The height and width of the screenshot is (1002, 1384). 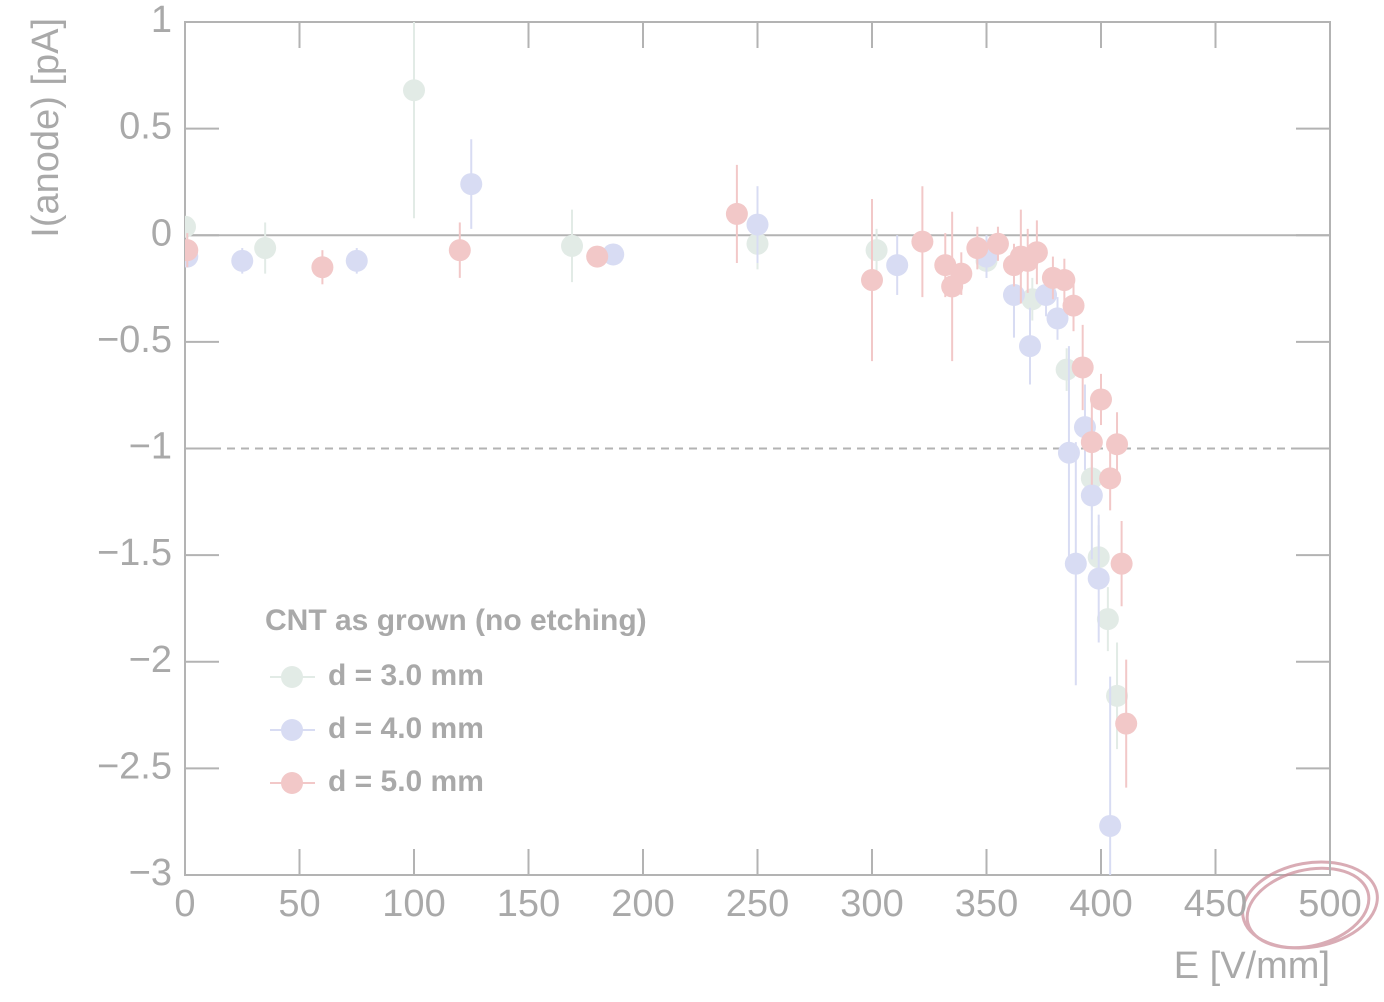 What do you see at coordinates (456, 620) in the screenshot?
I see `legend-title: CNT as grown (no etching)` at bounding box center [456, 620].